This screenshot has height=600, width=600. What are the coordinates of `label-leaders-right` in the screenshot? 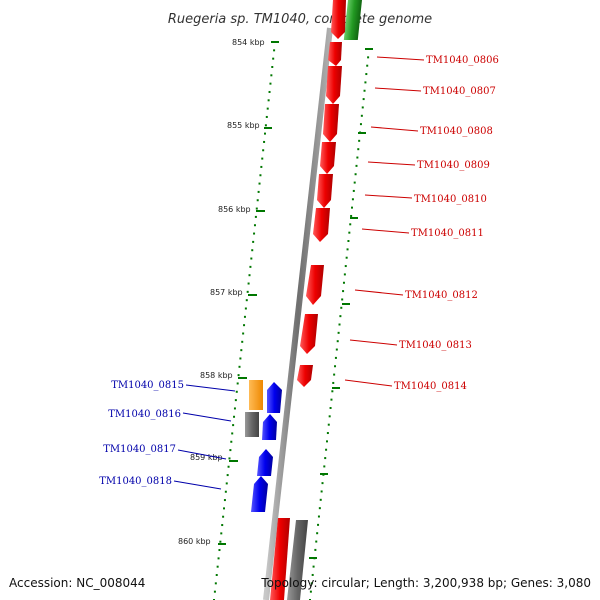 It's located at (384, 221).